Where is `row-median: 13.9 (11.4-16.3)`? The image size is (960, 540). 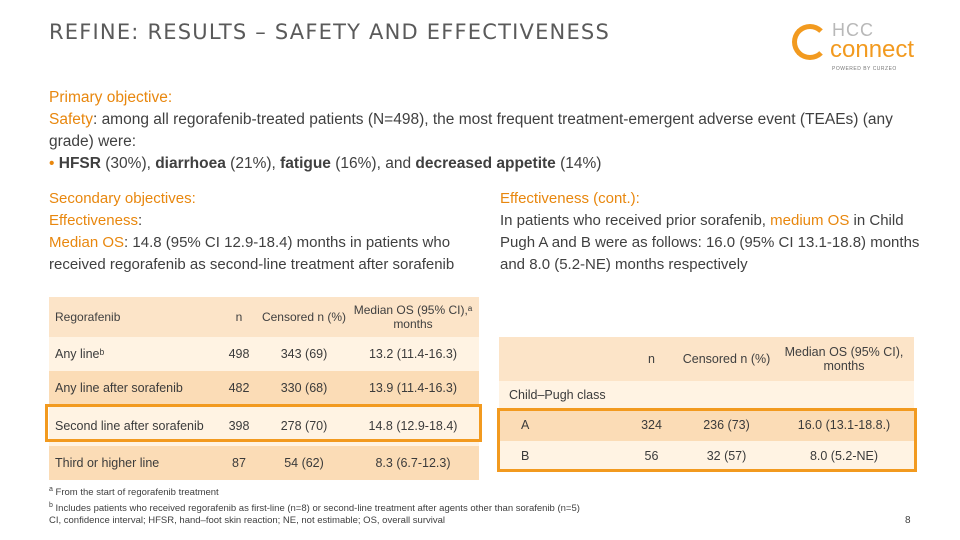
row-median: 13.9 (11.4-16.3) is located at coordinates (413, 388).